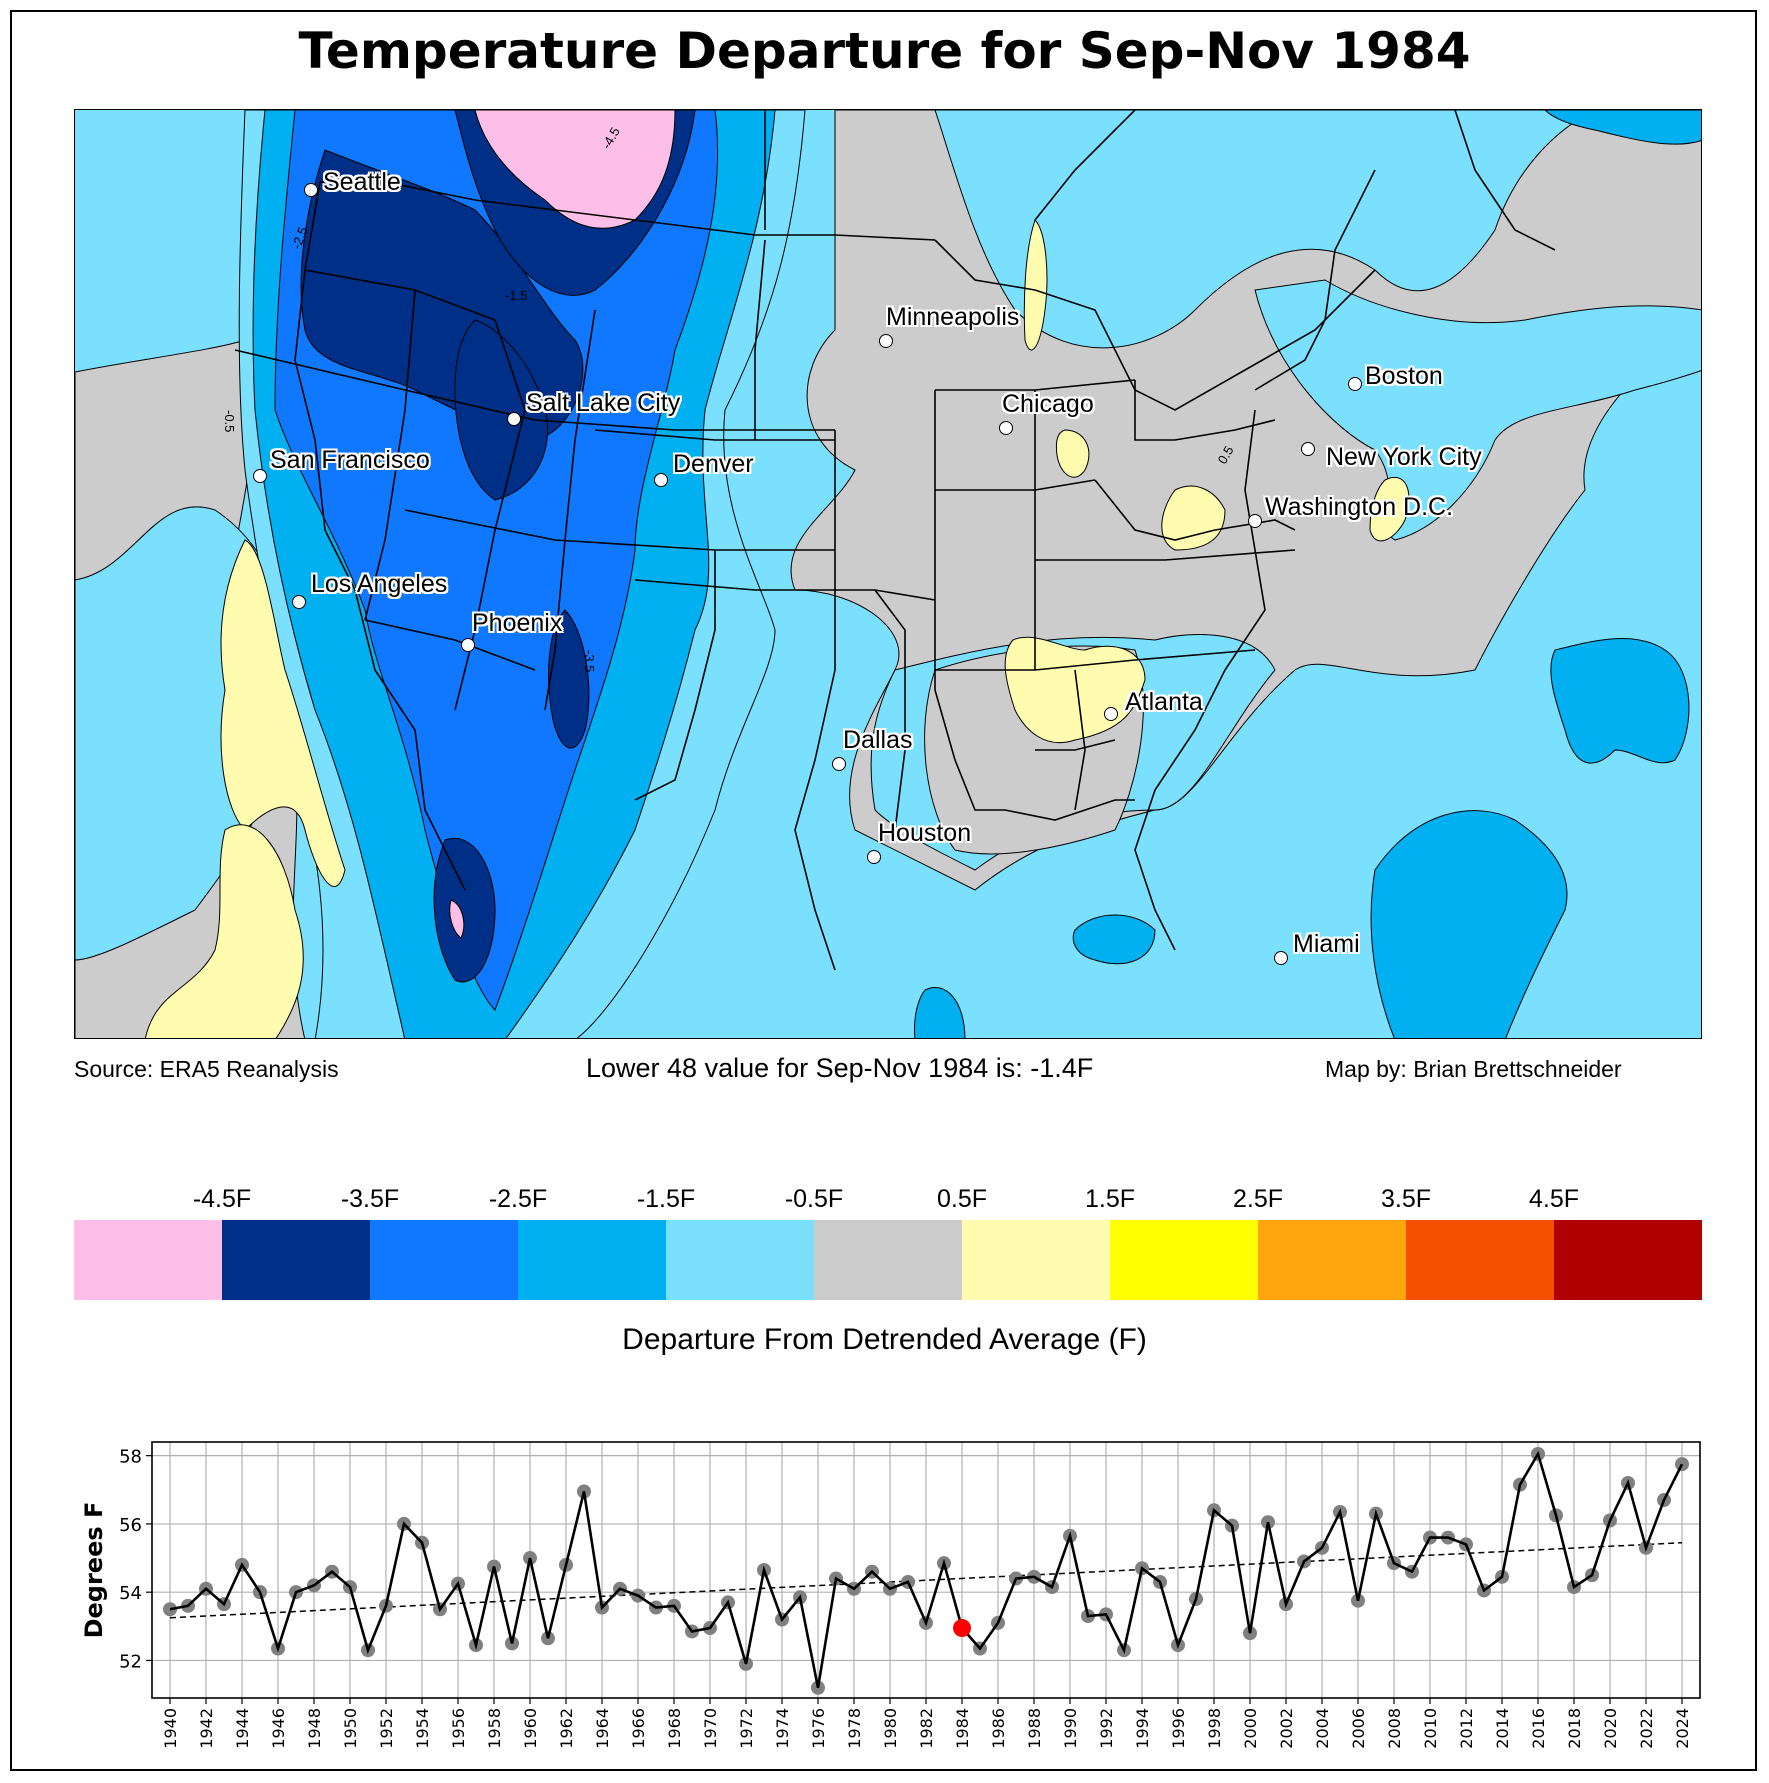 The width and height of the screenshot is (1769, 1783). I want to click on x-tick-label: 2024, so click(1682, 1728).